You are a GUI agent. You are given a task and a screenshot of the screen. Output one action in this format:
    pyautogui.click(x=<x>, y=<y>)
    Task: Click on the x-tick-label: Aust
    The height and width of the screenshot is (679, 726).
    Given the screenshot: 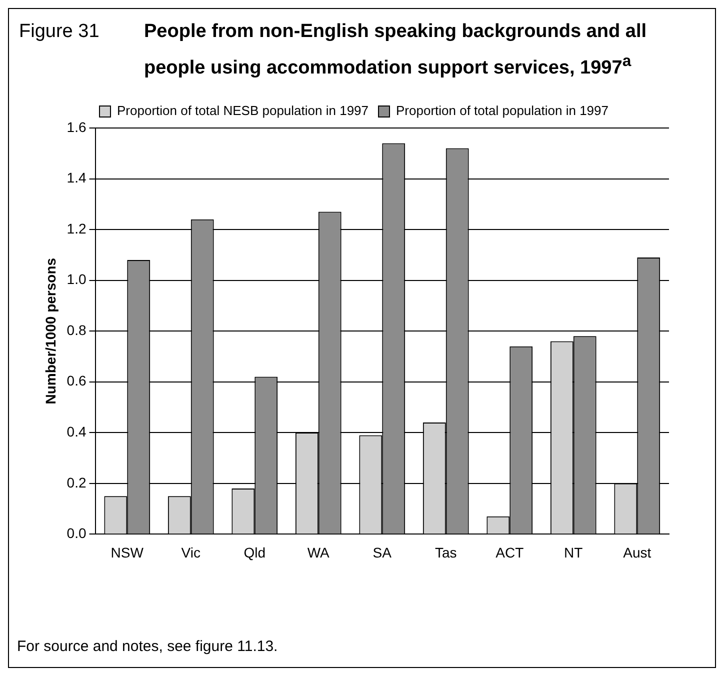 What is the action you would take?
    pyautogui.click(x=637, y=552)
    